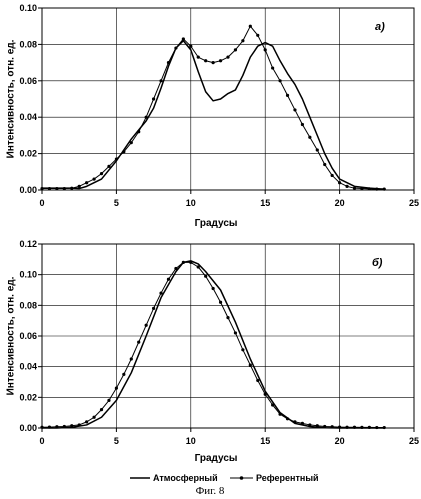 The width and height of the screenshot is (421, 499). Describe the element at coordinates (210, 491) in the screenshot. I see `figure-caption: Фиг. 8` at that location.